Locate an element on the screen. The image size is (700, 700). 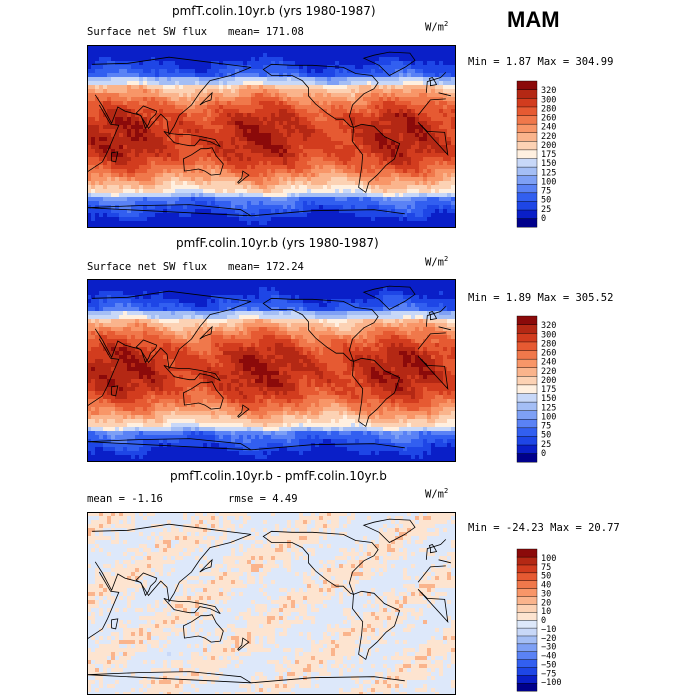
colorbar-tick-label: 260 is located at coordinates (548, 119).